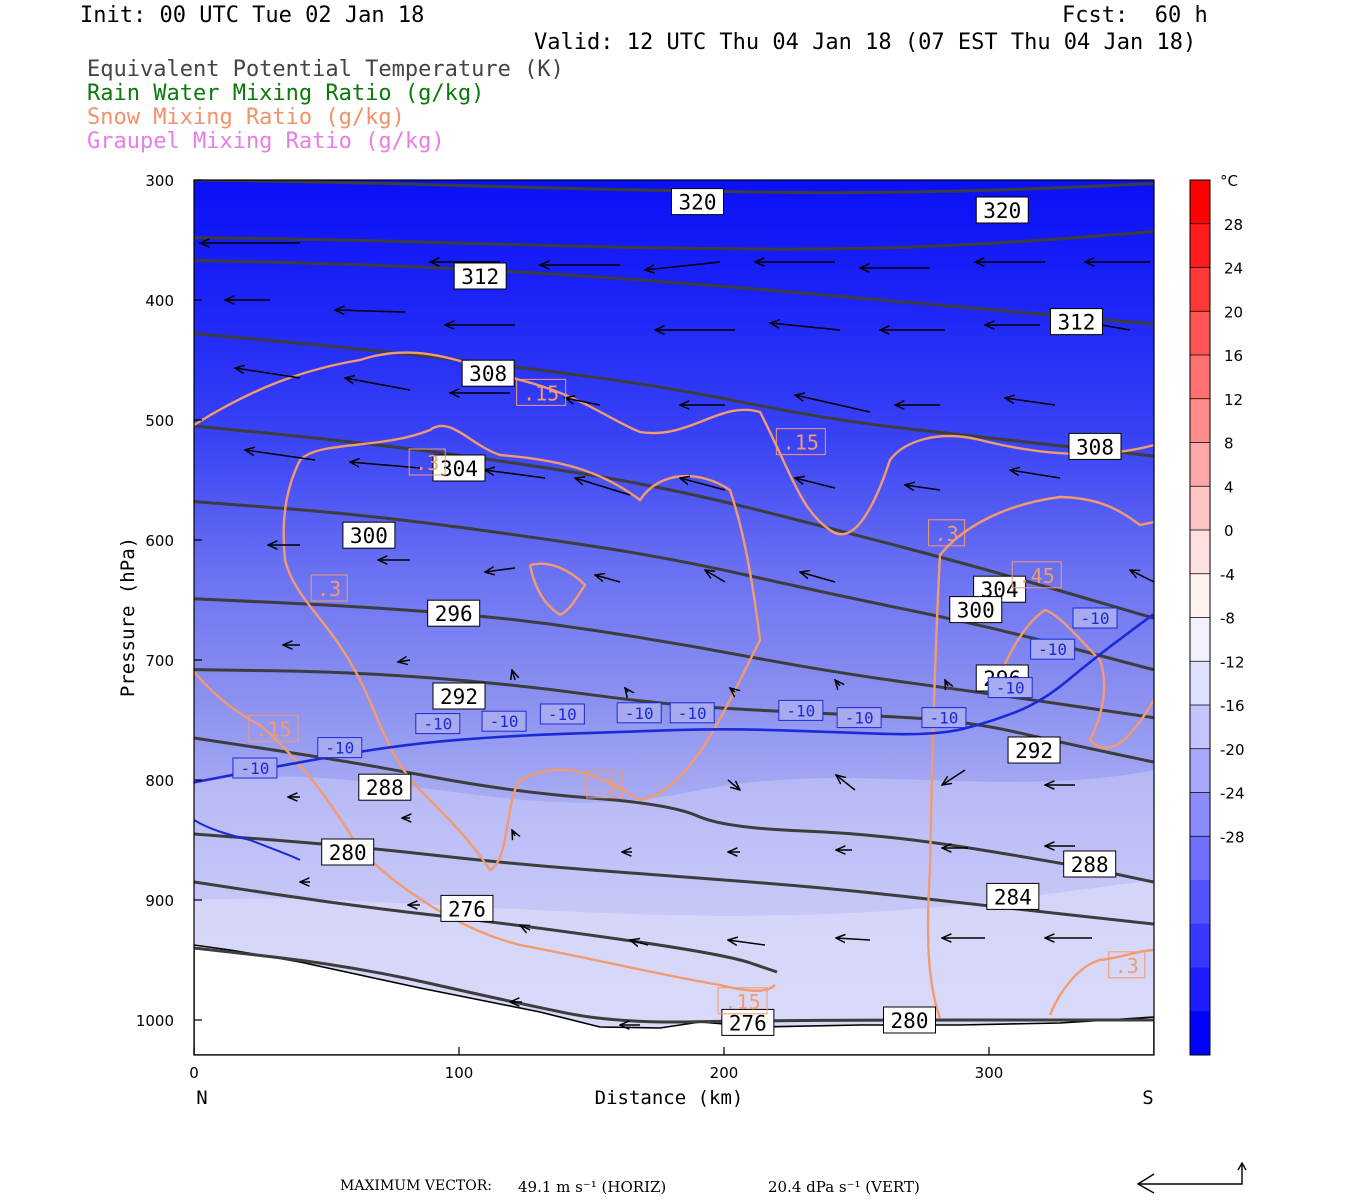 The image size is (1350, 1200). What do you see at coordinates (1227, 619) in the screenshot?
I see `colorbar-tick-label: -8` at bounding box center [1227, 619].